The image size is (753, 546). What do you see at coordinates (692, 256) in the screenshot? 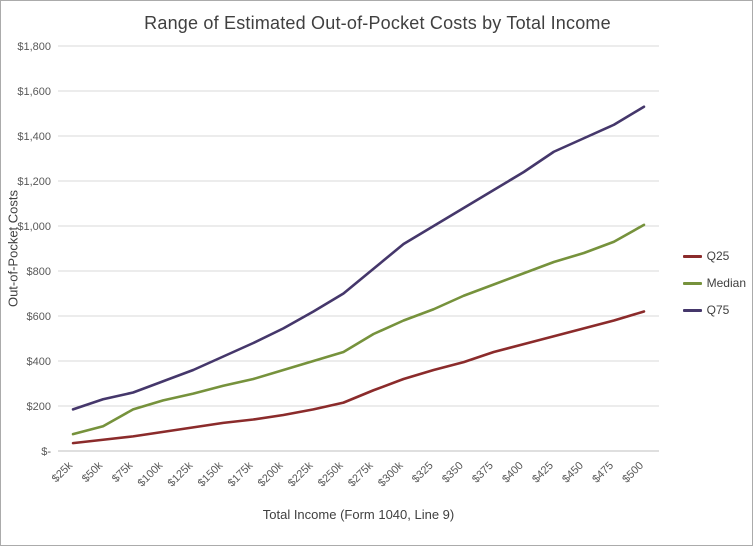
I see `q25-line-swatch-icon` at bounding box center [692, 256].